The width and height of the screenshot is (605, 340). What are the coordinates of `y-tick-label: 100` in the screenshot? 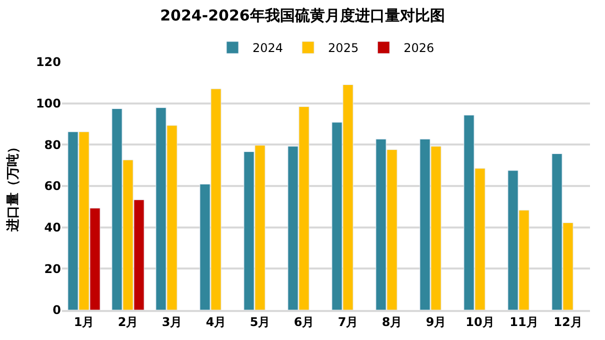 It's located at (48, 103).